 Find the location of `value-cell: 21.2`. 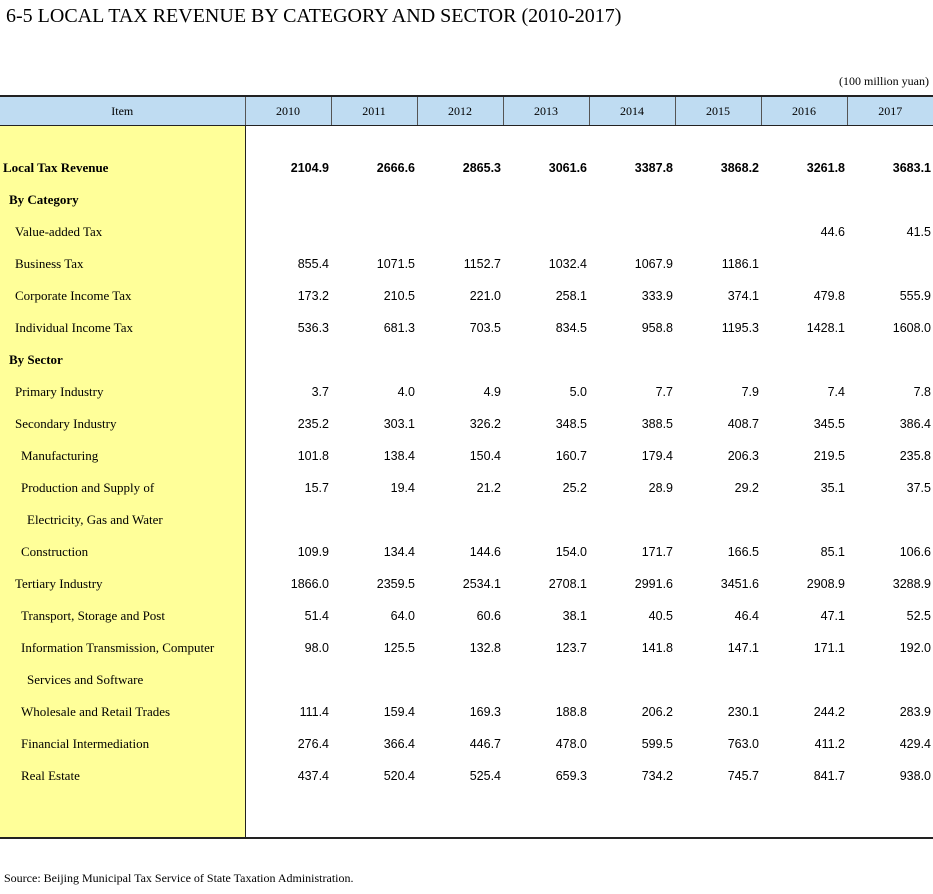

value-cell: 21.2 is located at coordinates (488, 488).